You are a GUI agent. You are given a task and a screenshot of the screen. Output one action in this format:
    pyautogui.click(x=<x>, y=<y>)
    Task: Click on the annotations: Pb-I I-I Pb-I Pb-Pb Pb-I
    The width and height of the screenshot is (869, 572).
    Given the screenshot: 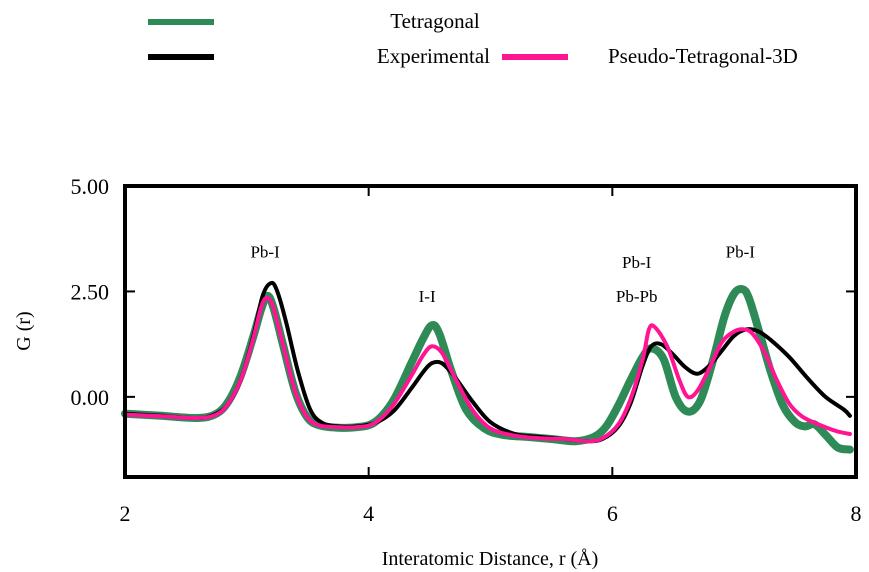 What is the action you would take?
    pyautogui.click(x=502, y=274)
    